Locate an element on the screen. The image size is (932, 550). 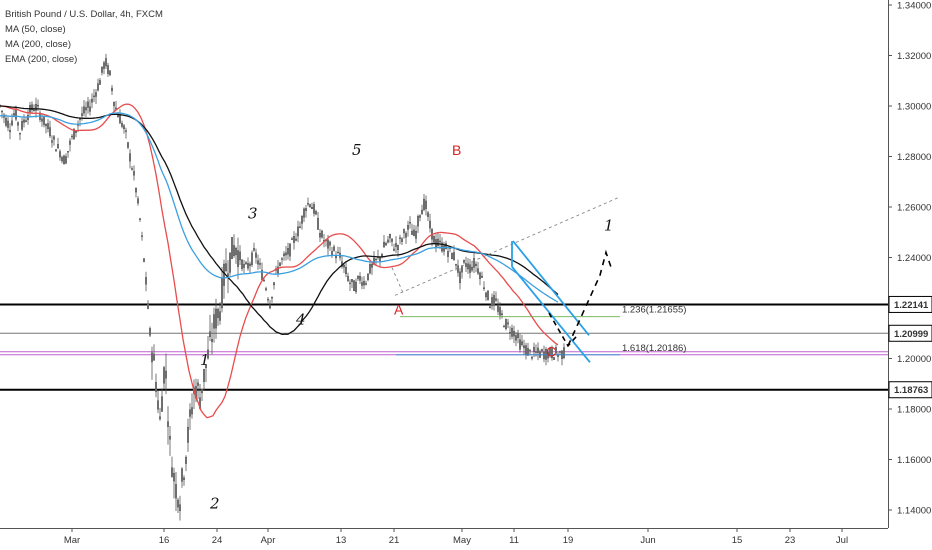
price-label: 1.22141 is located at coordinates (911, 305).